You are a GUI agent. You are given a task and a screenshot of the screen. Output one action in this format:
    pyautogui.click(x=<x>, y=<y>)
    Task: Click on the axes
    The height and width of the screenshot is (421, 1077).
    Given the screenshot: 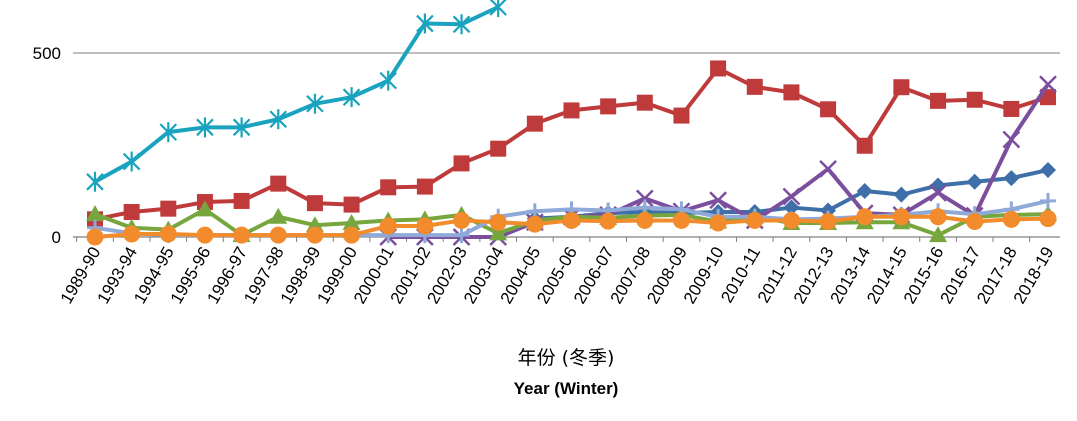 What is the action you would take?
    pyautogui.click(x=566, y=239)
    